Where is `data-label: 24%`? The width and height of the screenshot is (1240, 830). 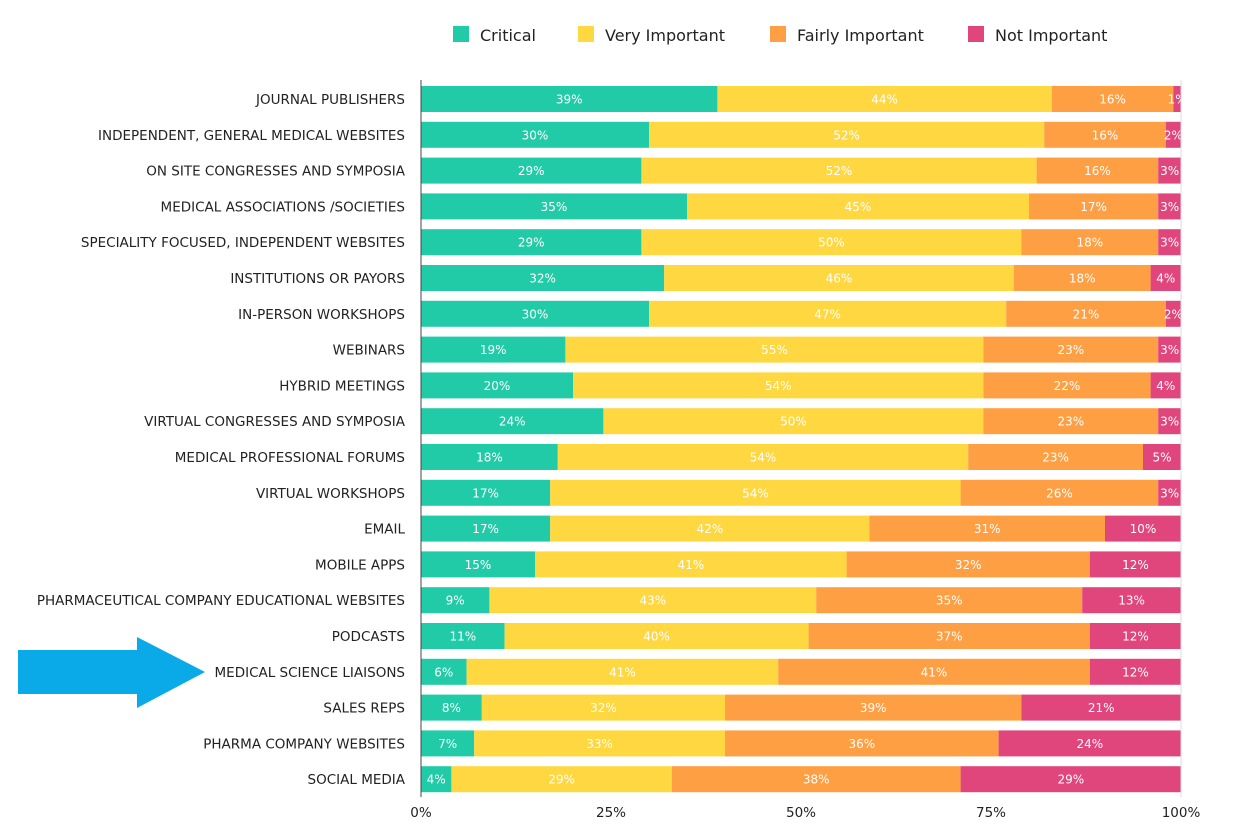 data-label: 24% is located at coordinates (512, 422).